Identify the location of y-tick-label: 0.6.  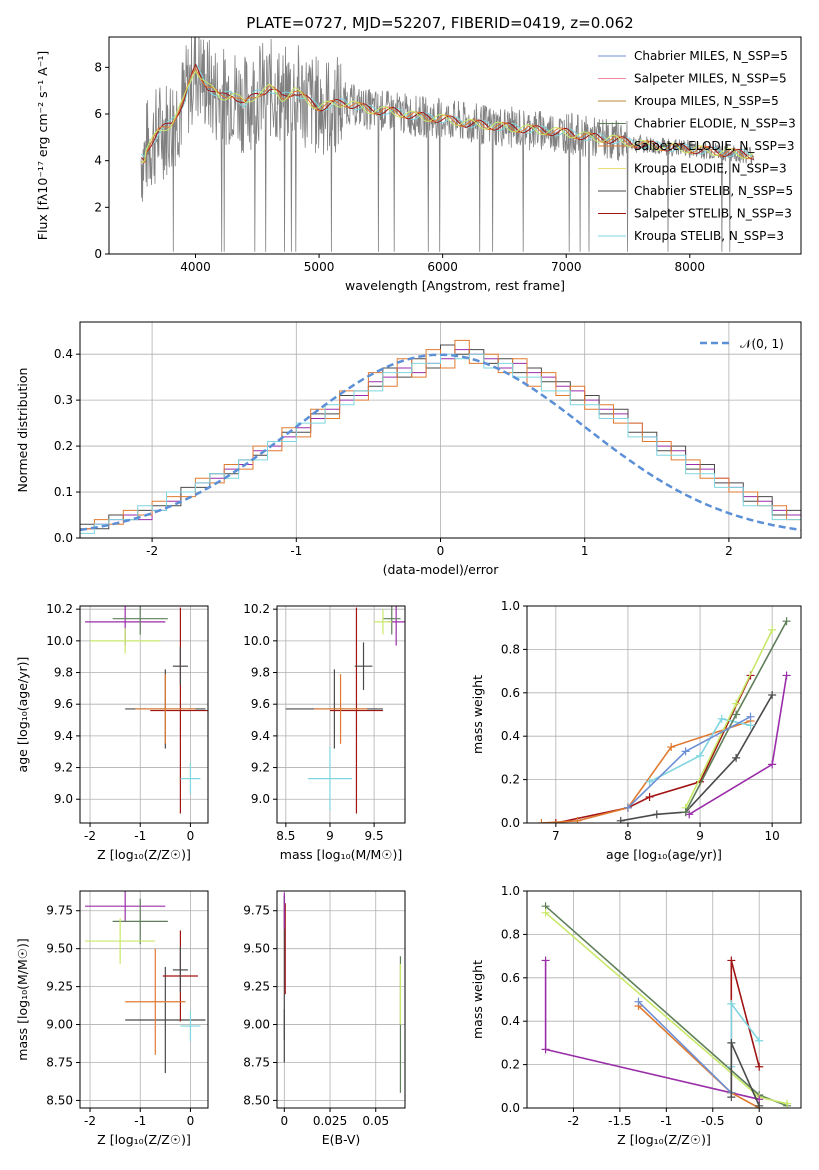
(510, 693).